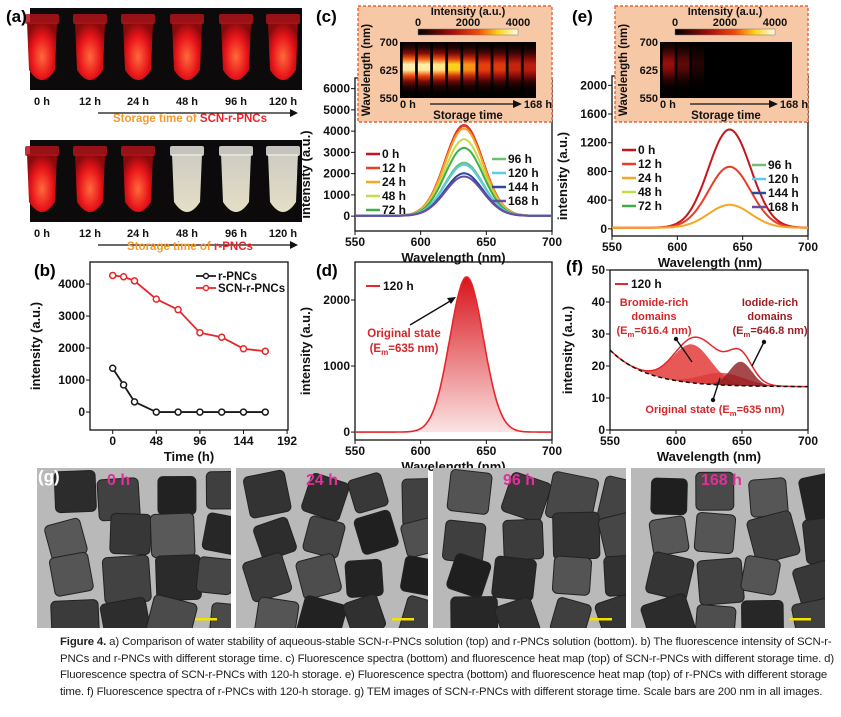 This screenshot has width=841, height=717. What do you see at coordinates (800, 619) in the screenshot?
I see `scale-bar` at bounding box center [800, 619].